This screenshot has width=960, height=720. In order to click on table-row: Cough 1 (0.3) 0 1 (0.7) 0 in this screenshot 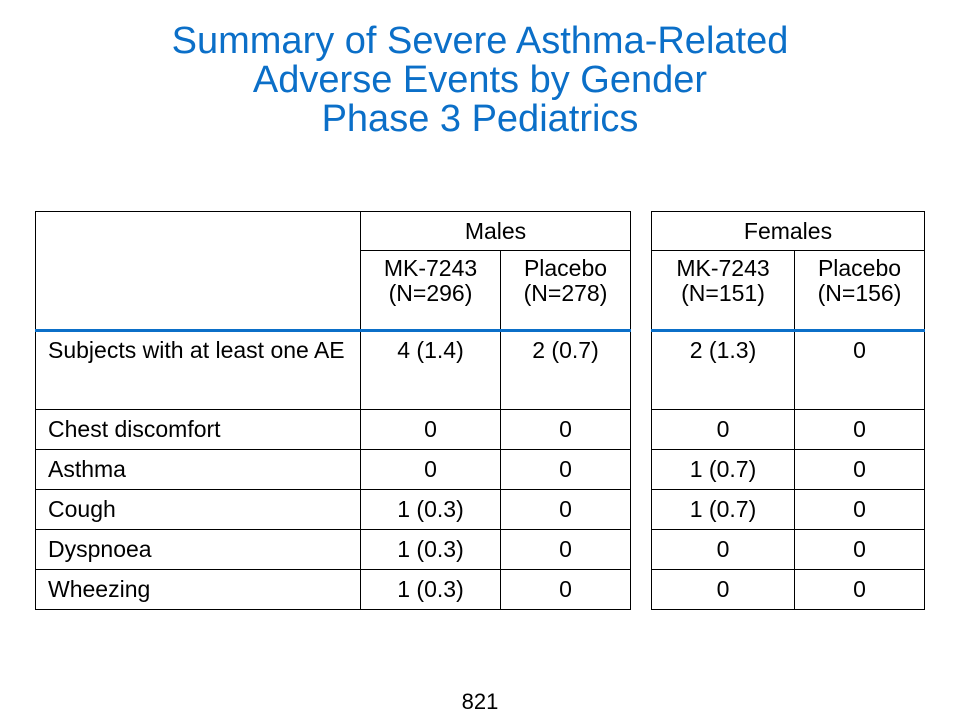, I will do `click(480, 509)`.